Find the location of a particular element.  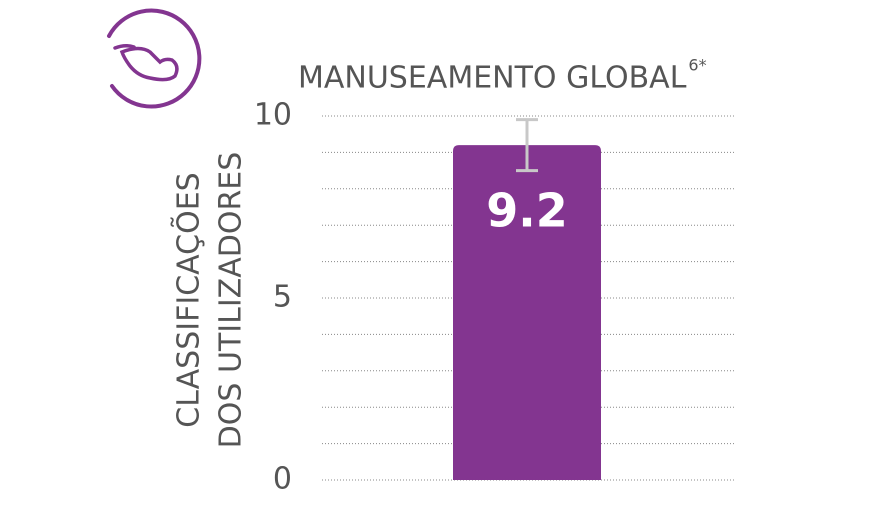

icon is located at coordinates (154, 58).